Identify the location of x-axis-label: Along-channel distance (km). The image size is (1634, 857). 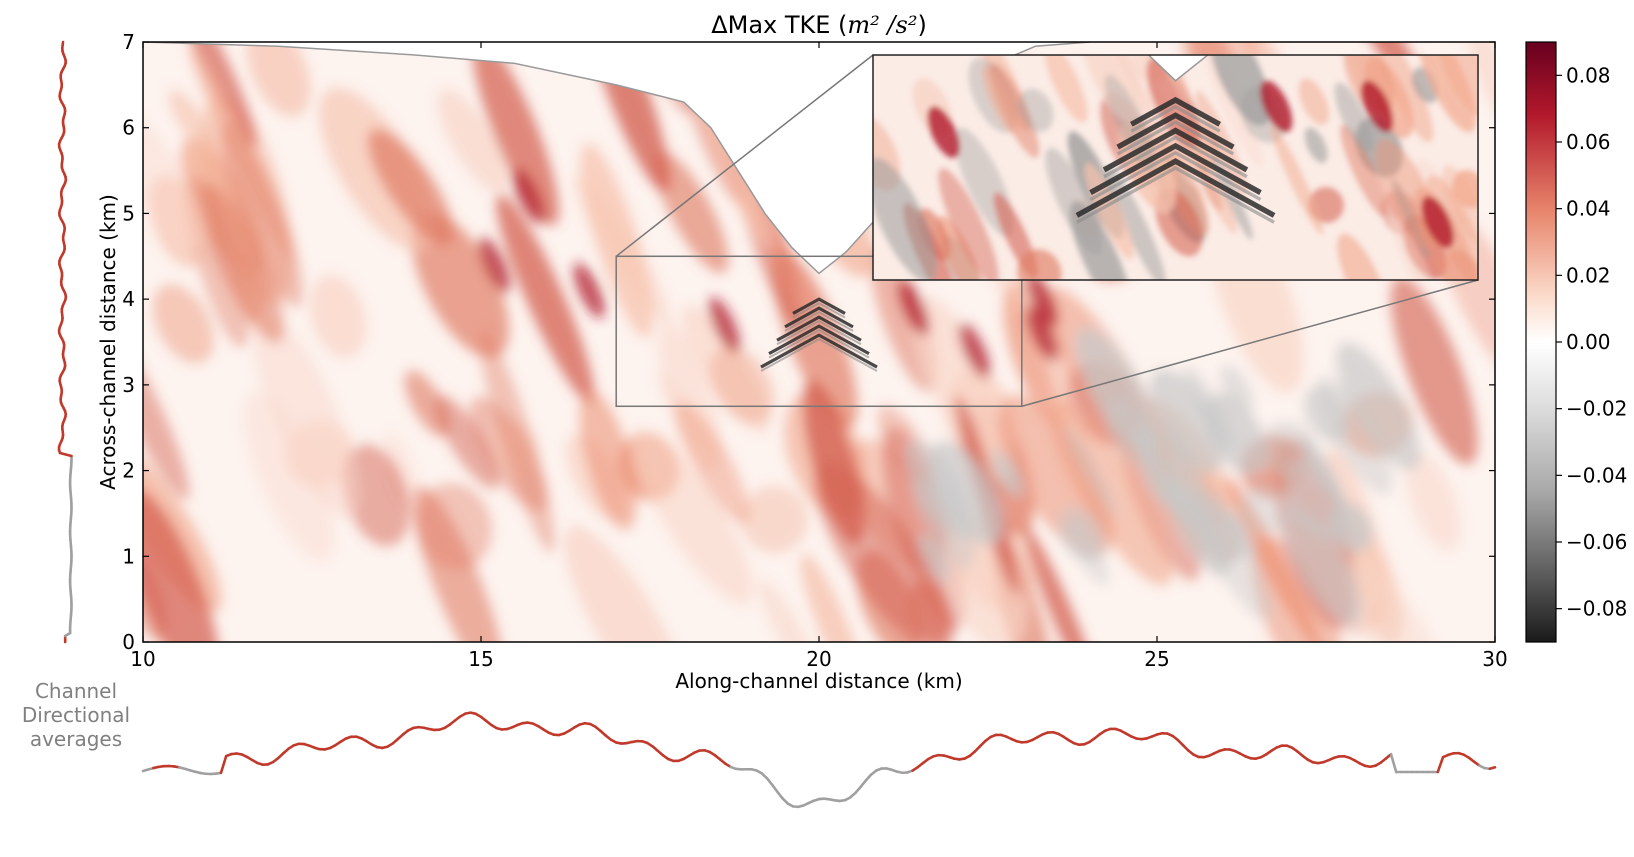
(818, 681).